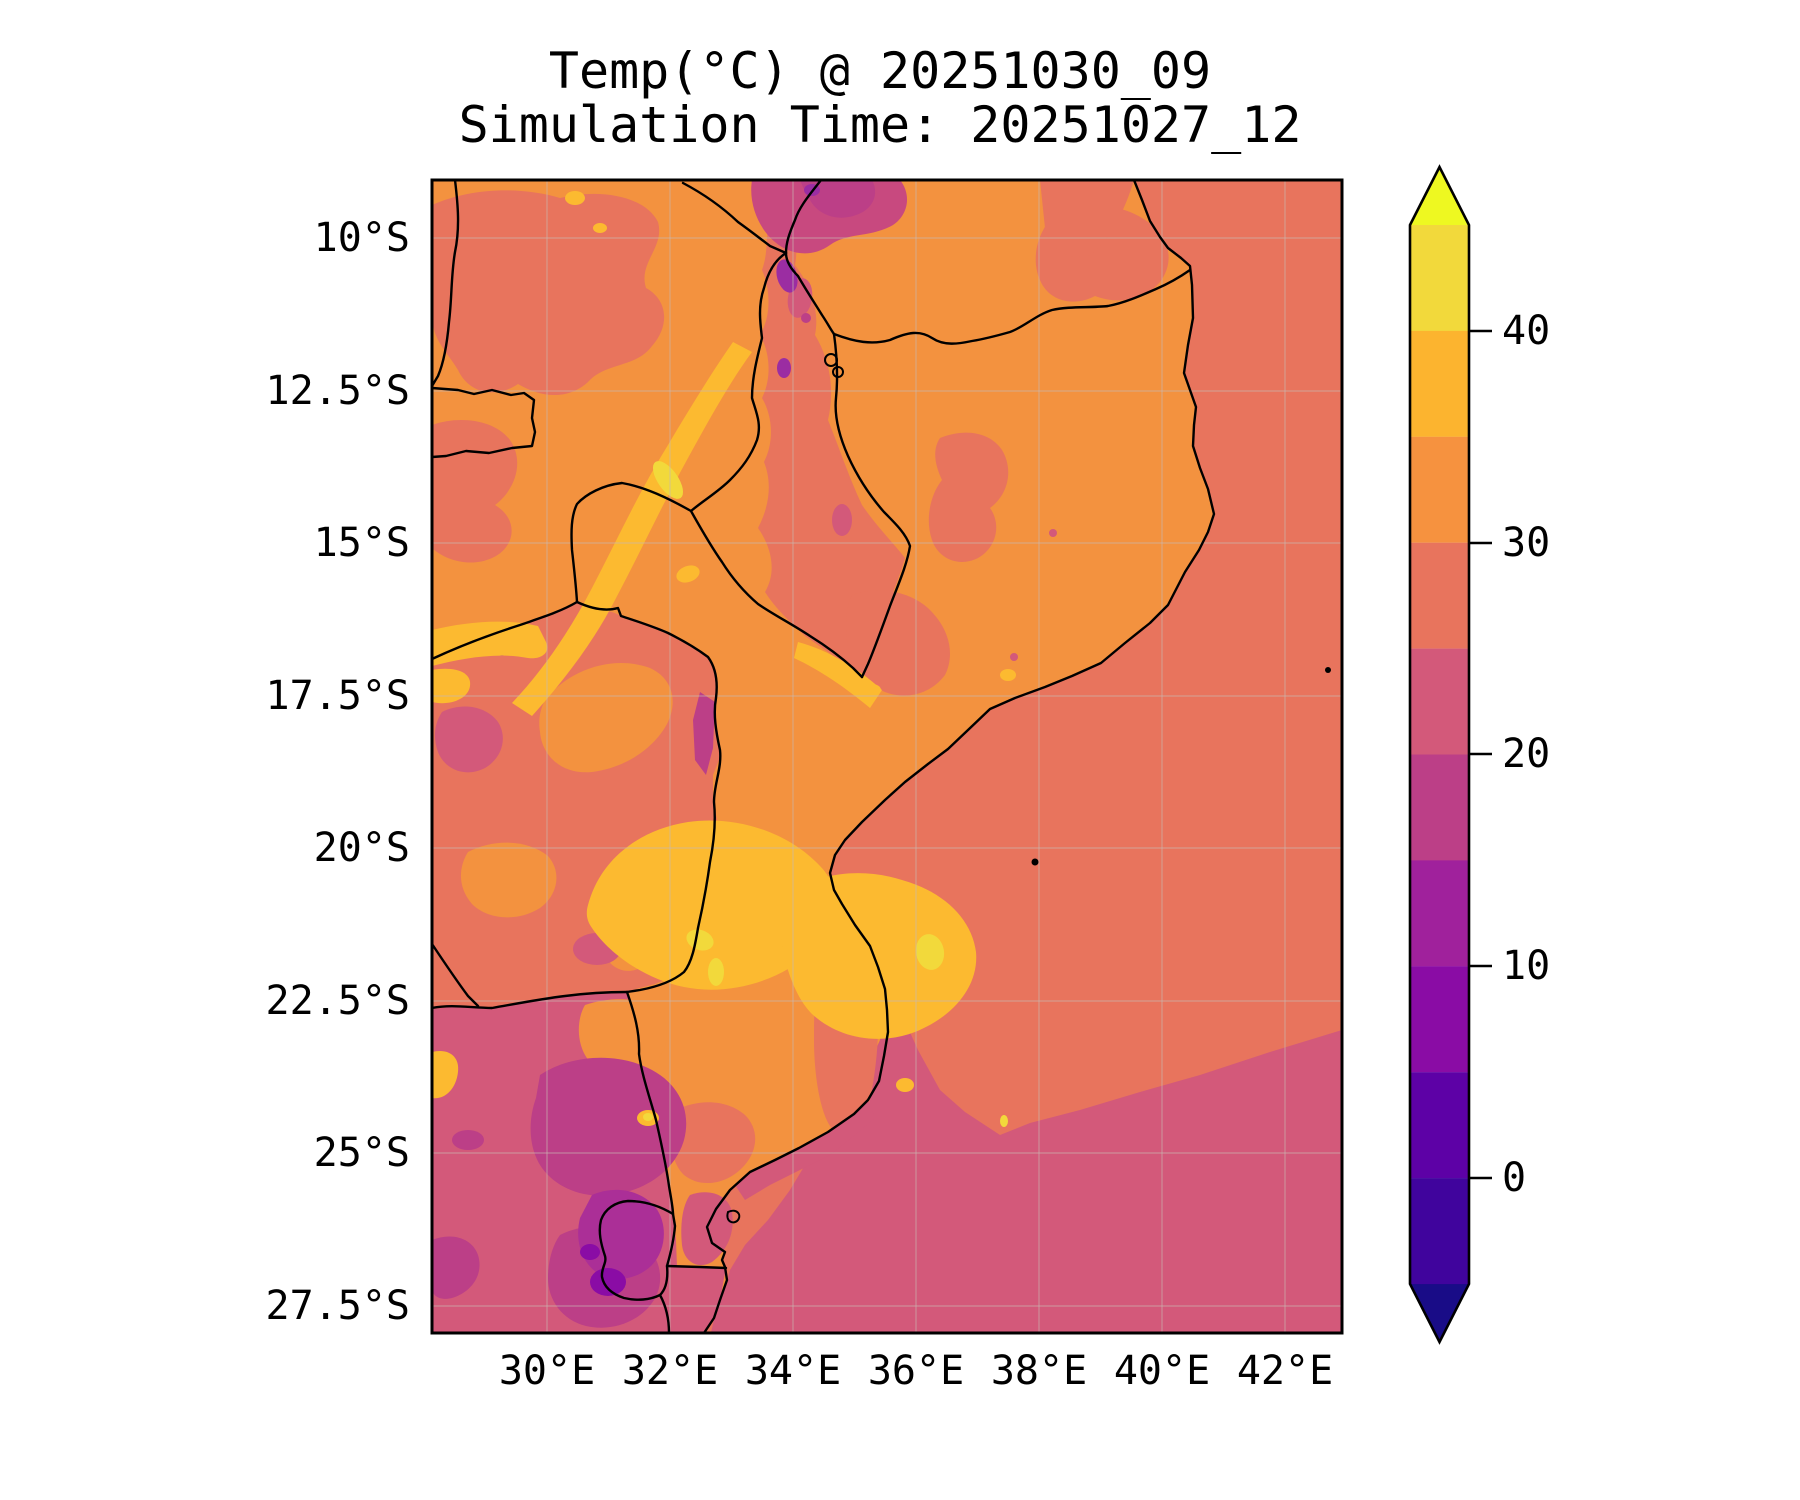 This screenshot has height=1500, width=1800. What do you see at coordinates (362, 848) in the screenshot?
I see `lat-label-20s: 20°S` at bounding box center [362, 848].